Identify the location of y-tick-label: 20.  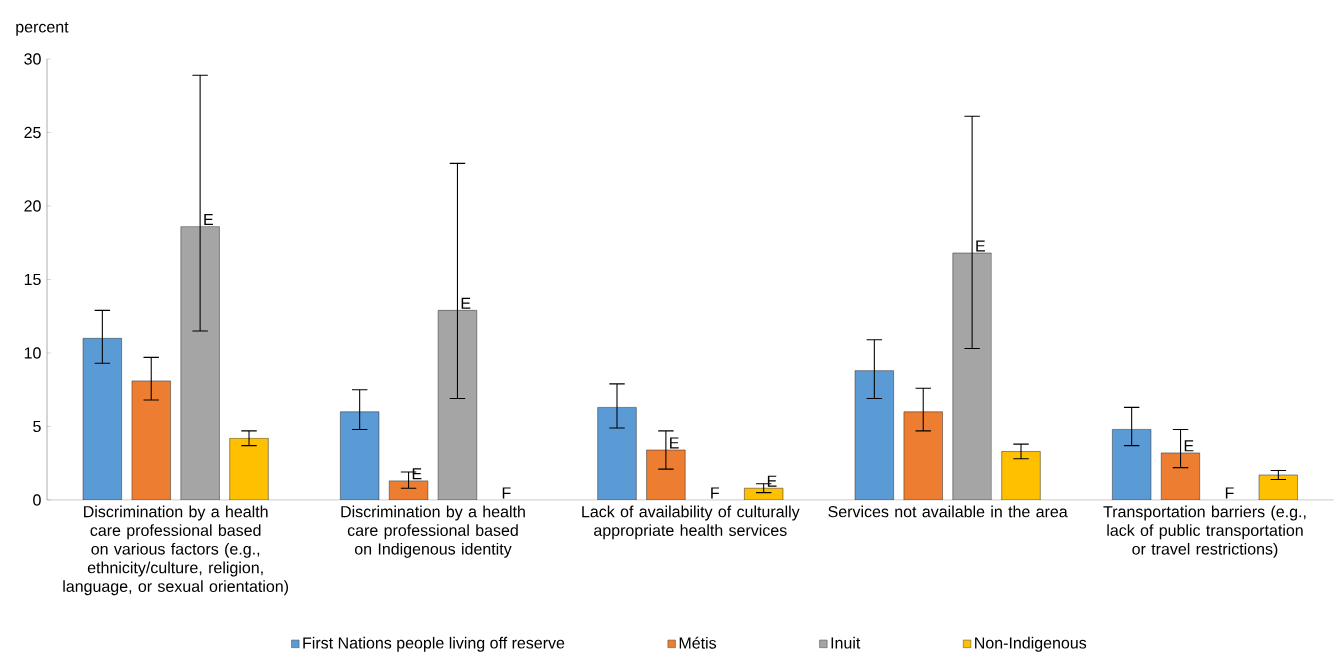
(32, 206).